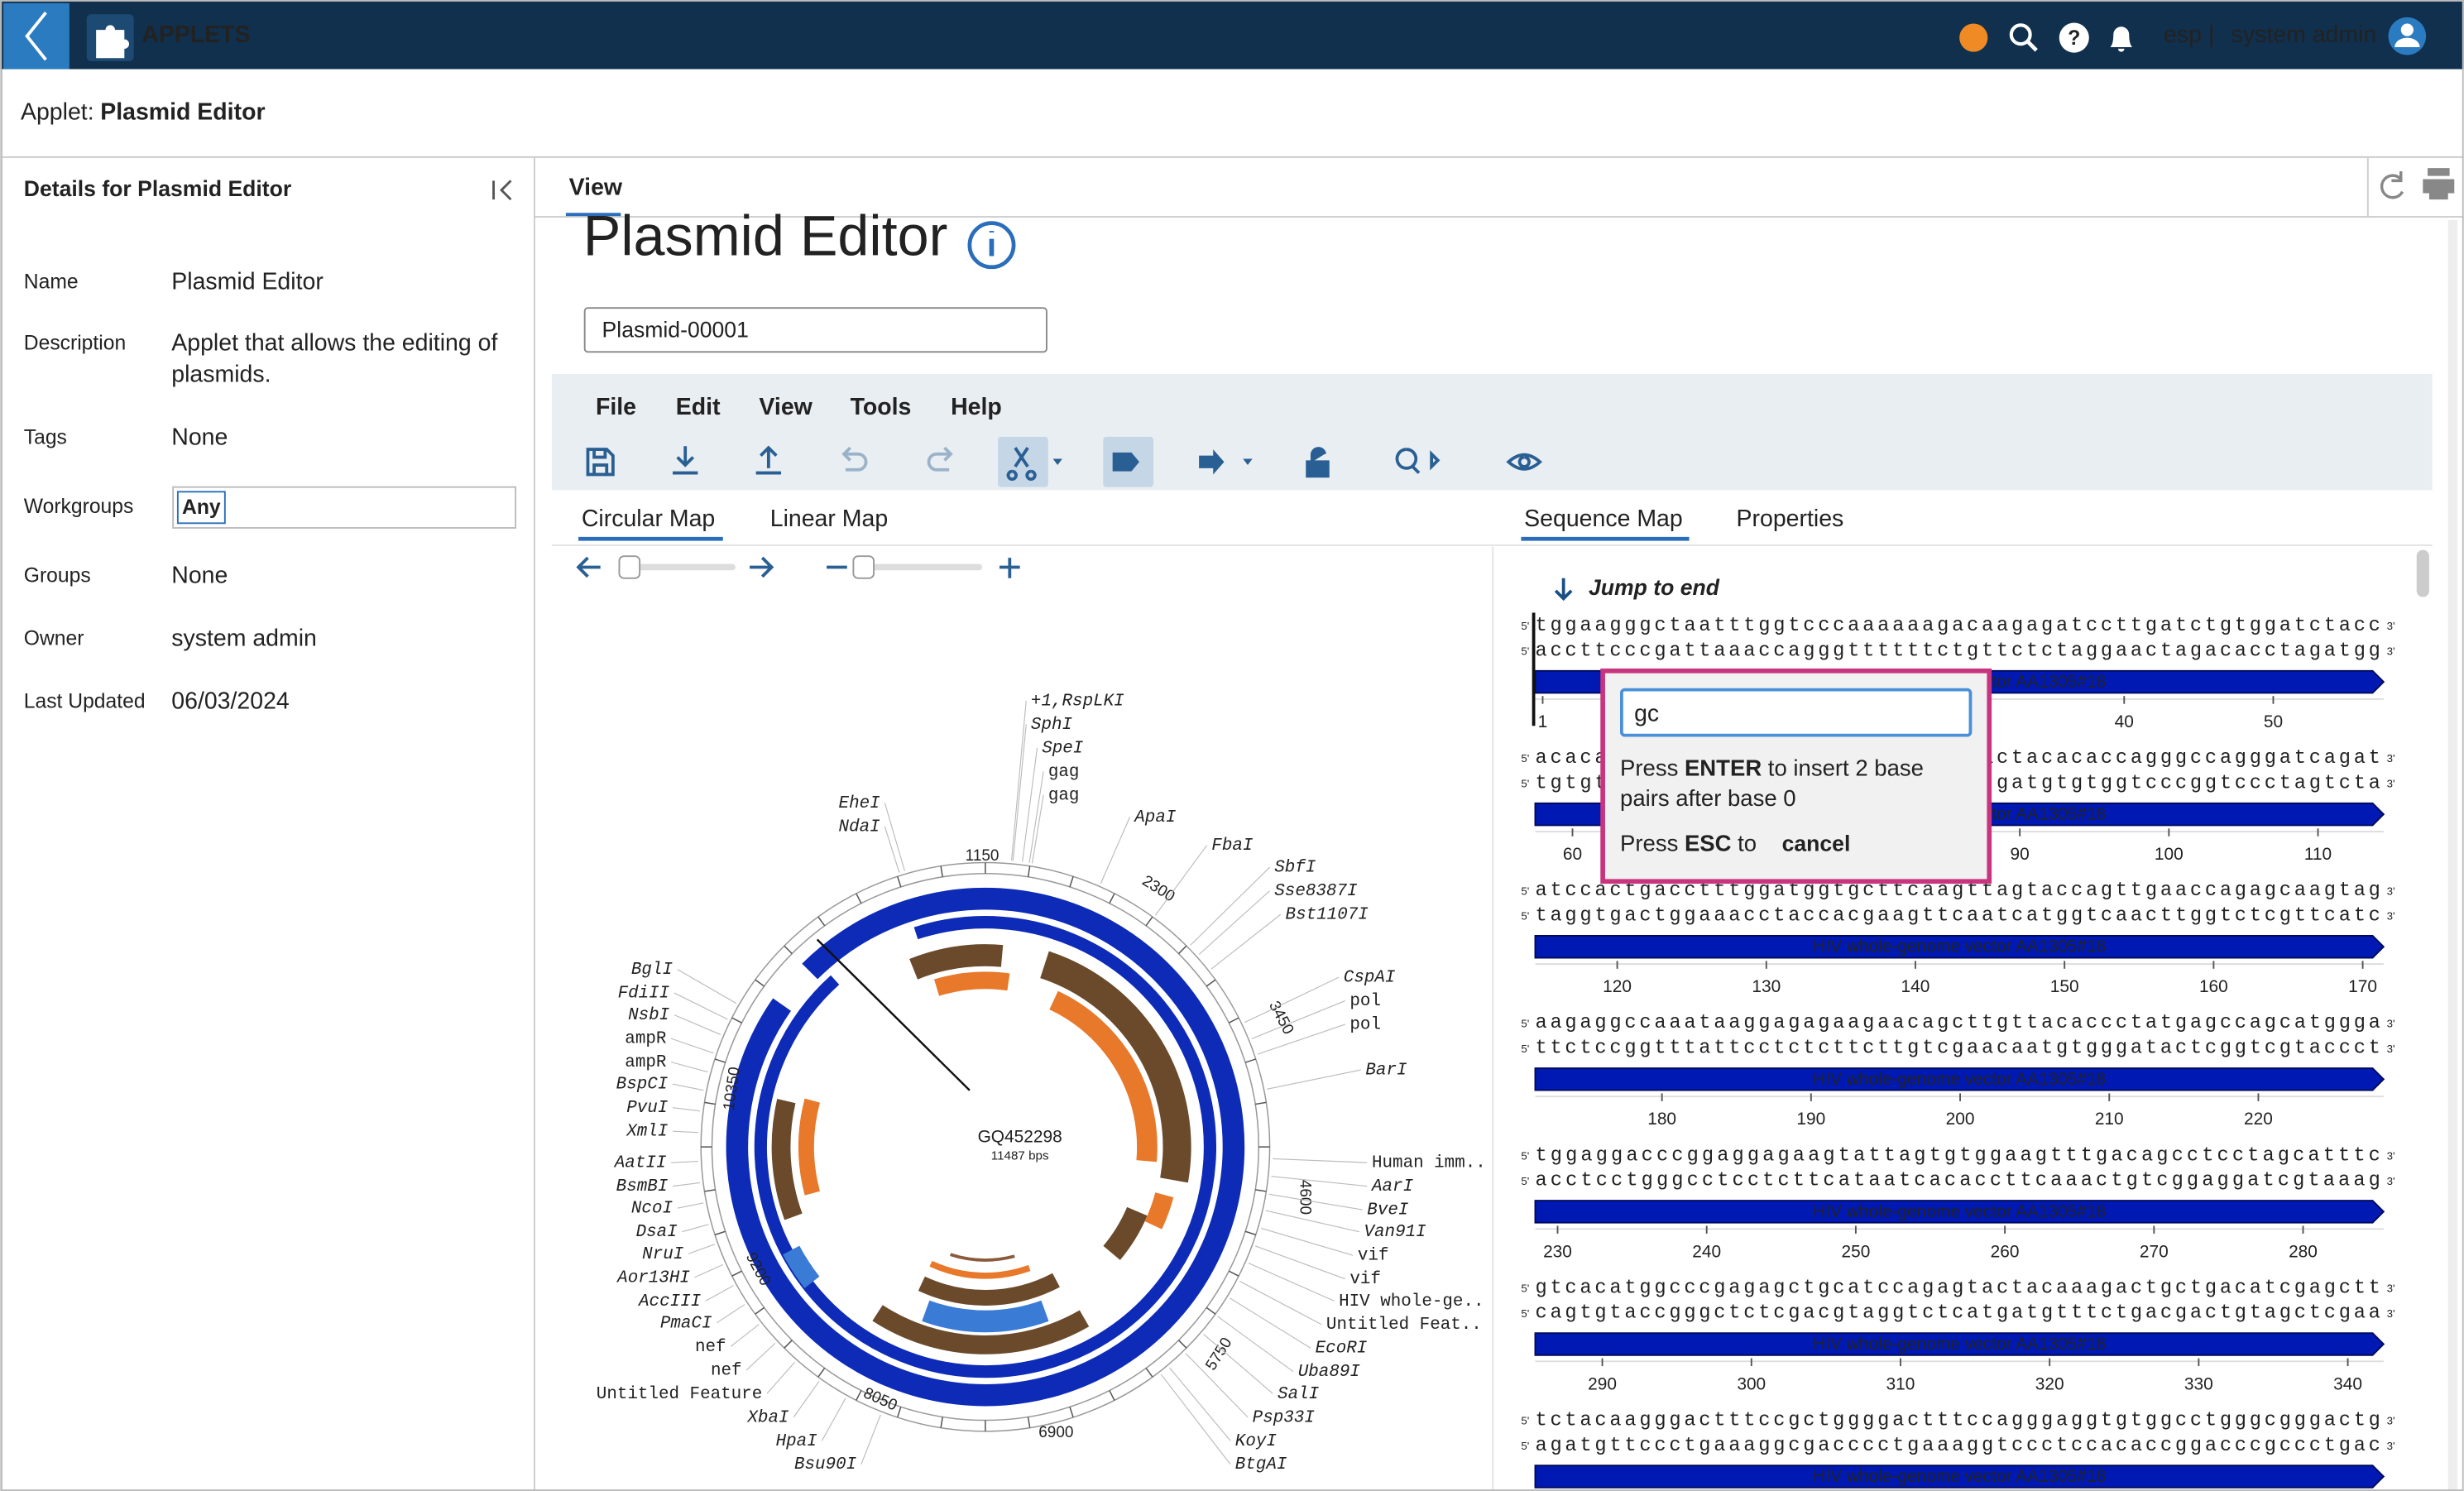  Describe the element at coordinates (698, 407) in the screenshot. I see `menu-item: Edit` at that location.